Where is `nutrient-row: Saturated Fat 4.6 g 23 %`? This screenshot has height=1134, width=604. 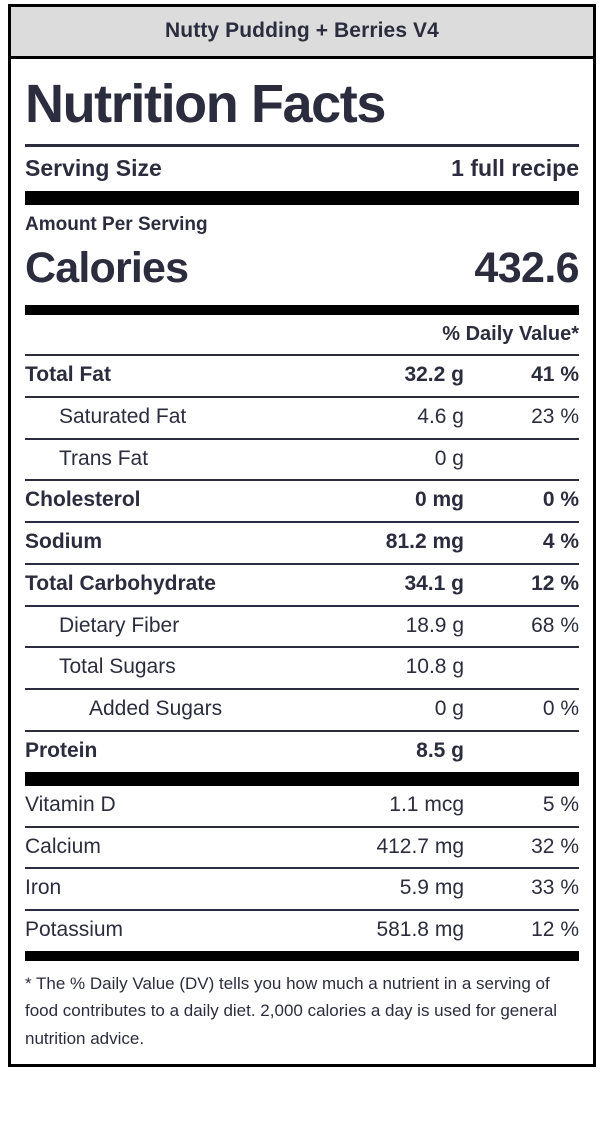 nutrient-row: Saturated Fat 4.6 g 23 % is located at coordinates (302, 418).